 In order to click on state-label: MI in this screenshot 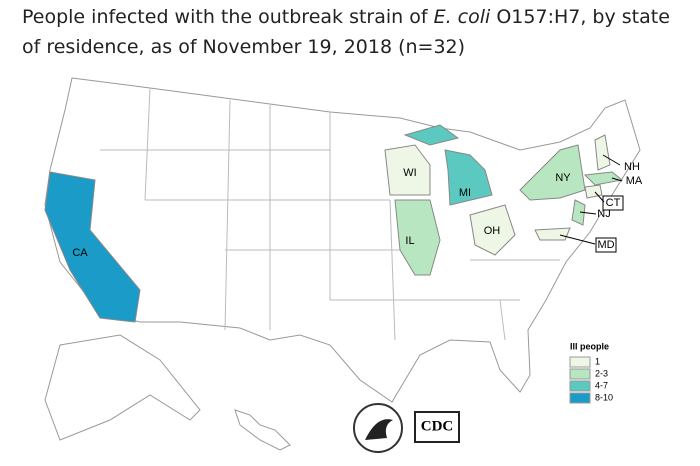, I will do `click(465, 193)`.